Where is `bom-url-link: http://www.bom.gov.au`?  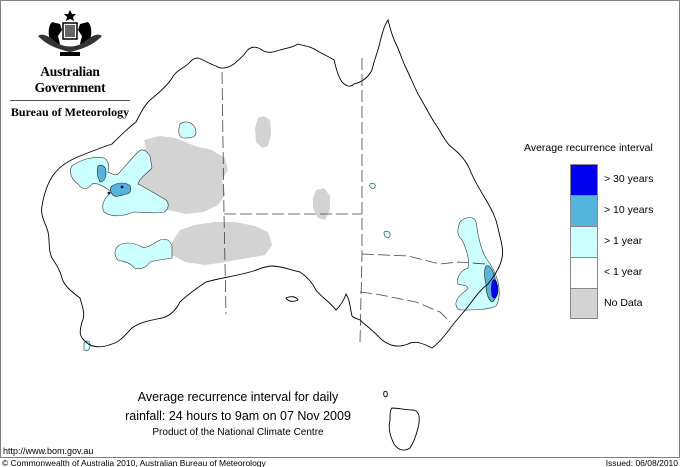
bom-url-link: http://www.bom.gov.au is located at coordinates (48, 451).